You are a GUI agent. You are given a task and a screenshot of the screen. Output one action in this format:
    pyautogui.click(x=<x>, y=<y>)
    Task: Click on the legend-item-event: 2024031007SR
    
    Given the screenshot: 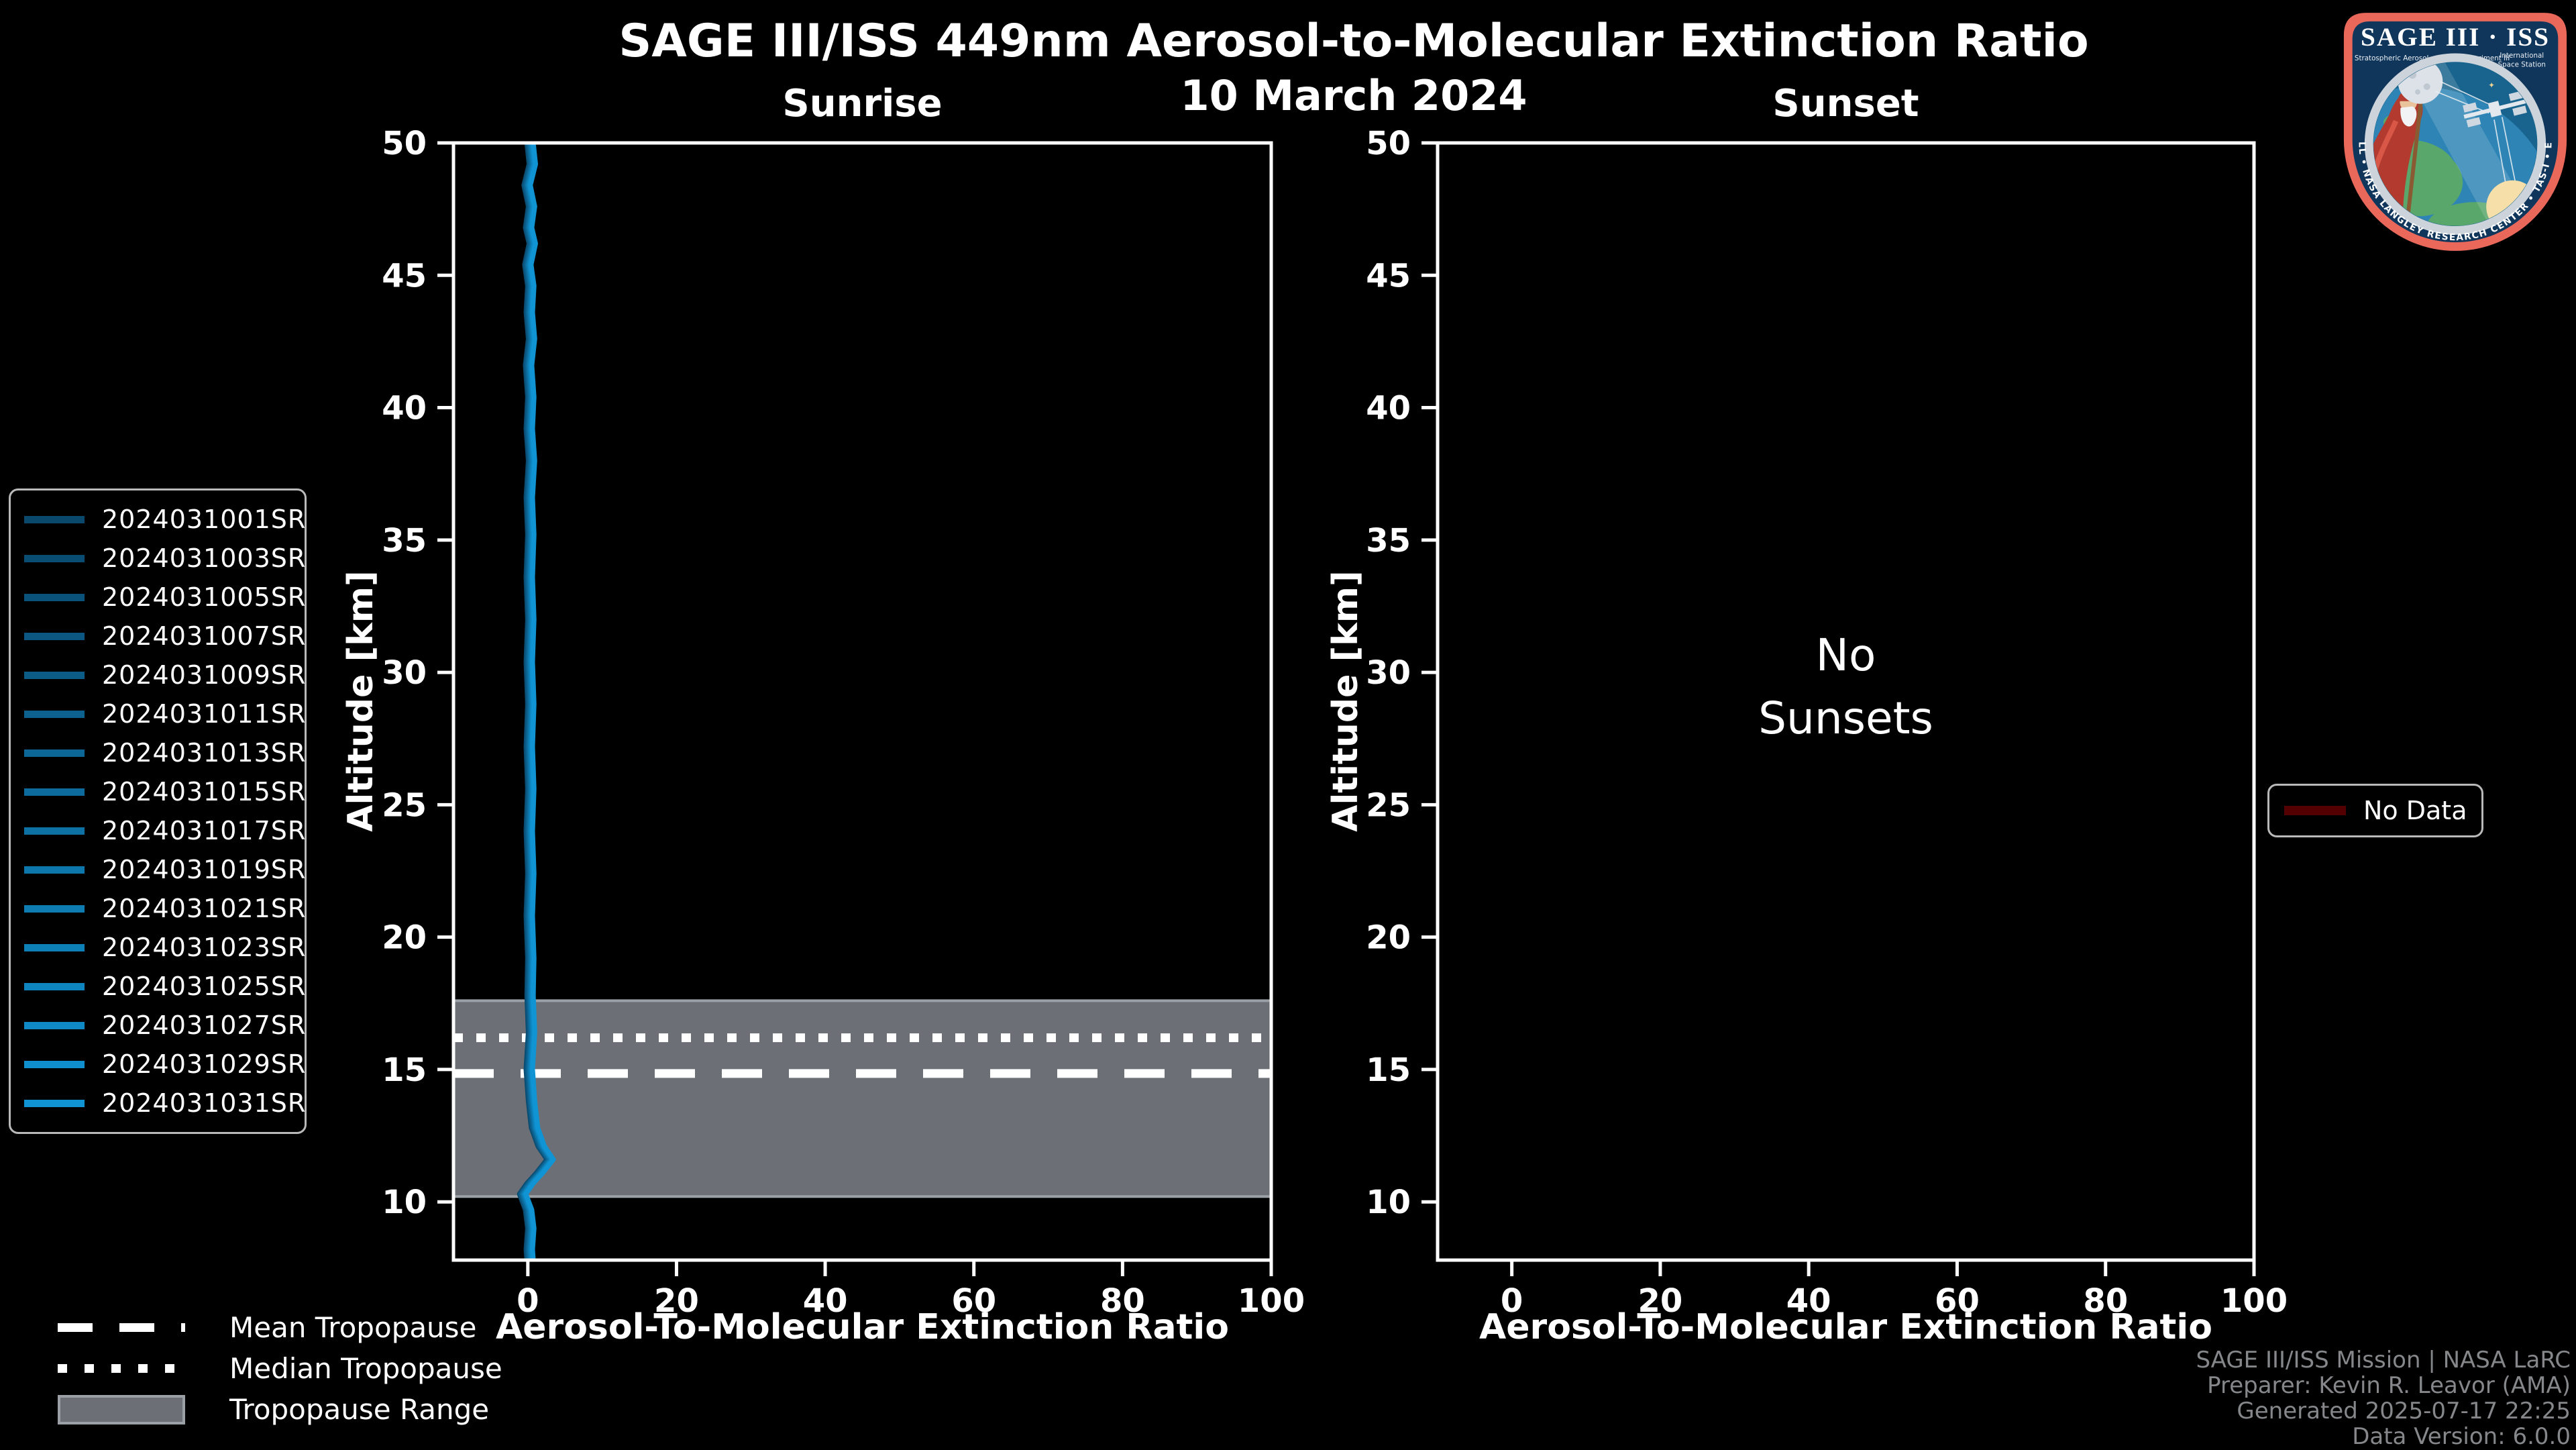 What is the action you would take?
    pyautogui.click(x=160, y=636)
    